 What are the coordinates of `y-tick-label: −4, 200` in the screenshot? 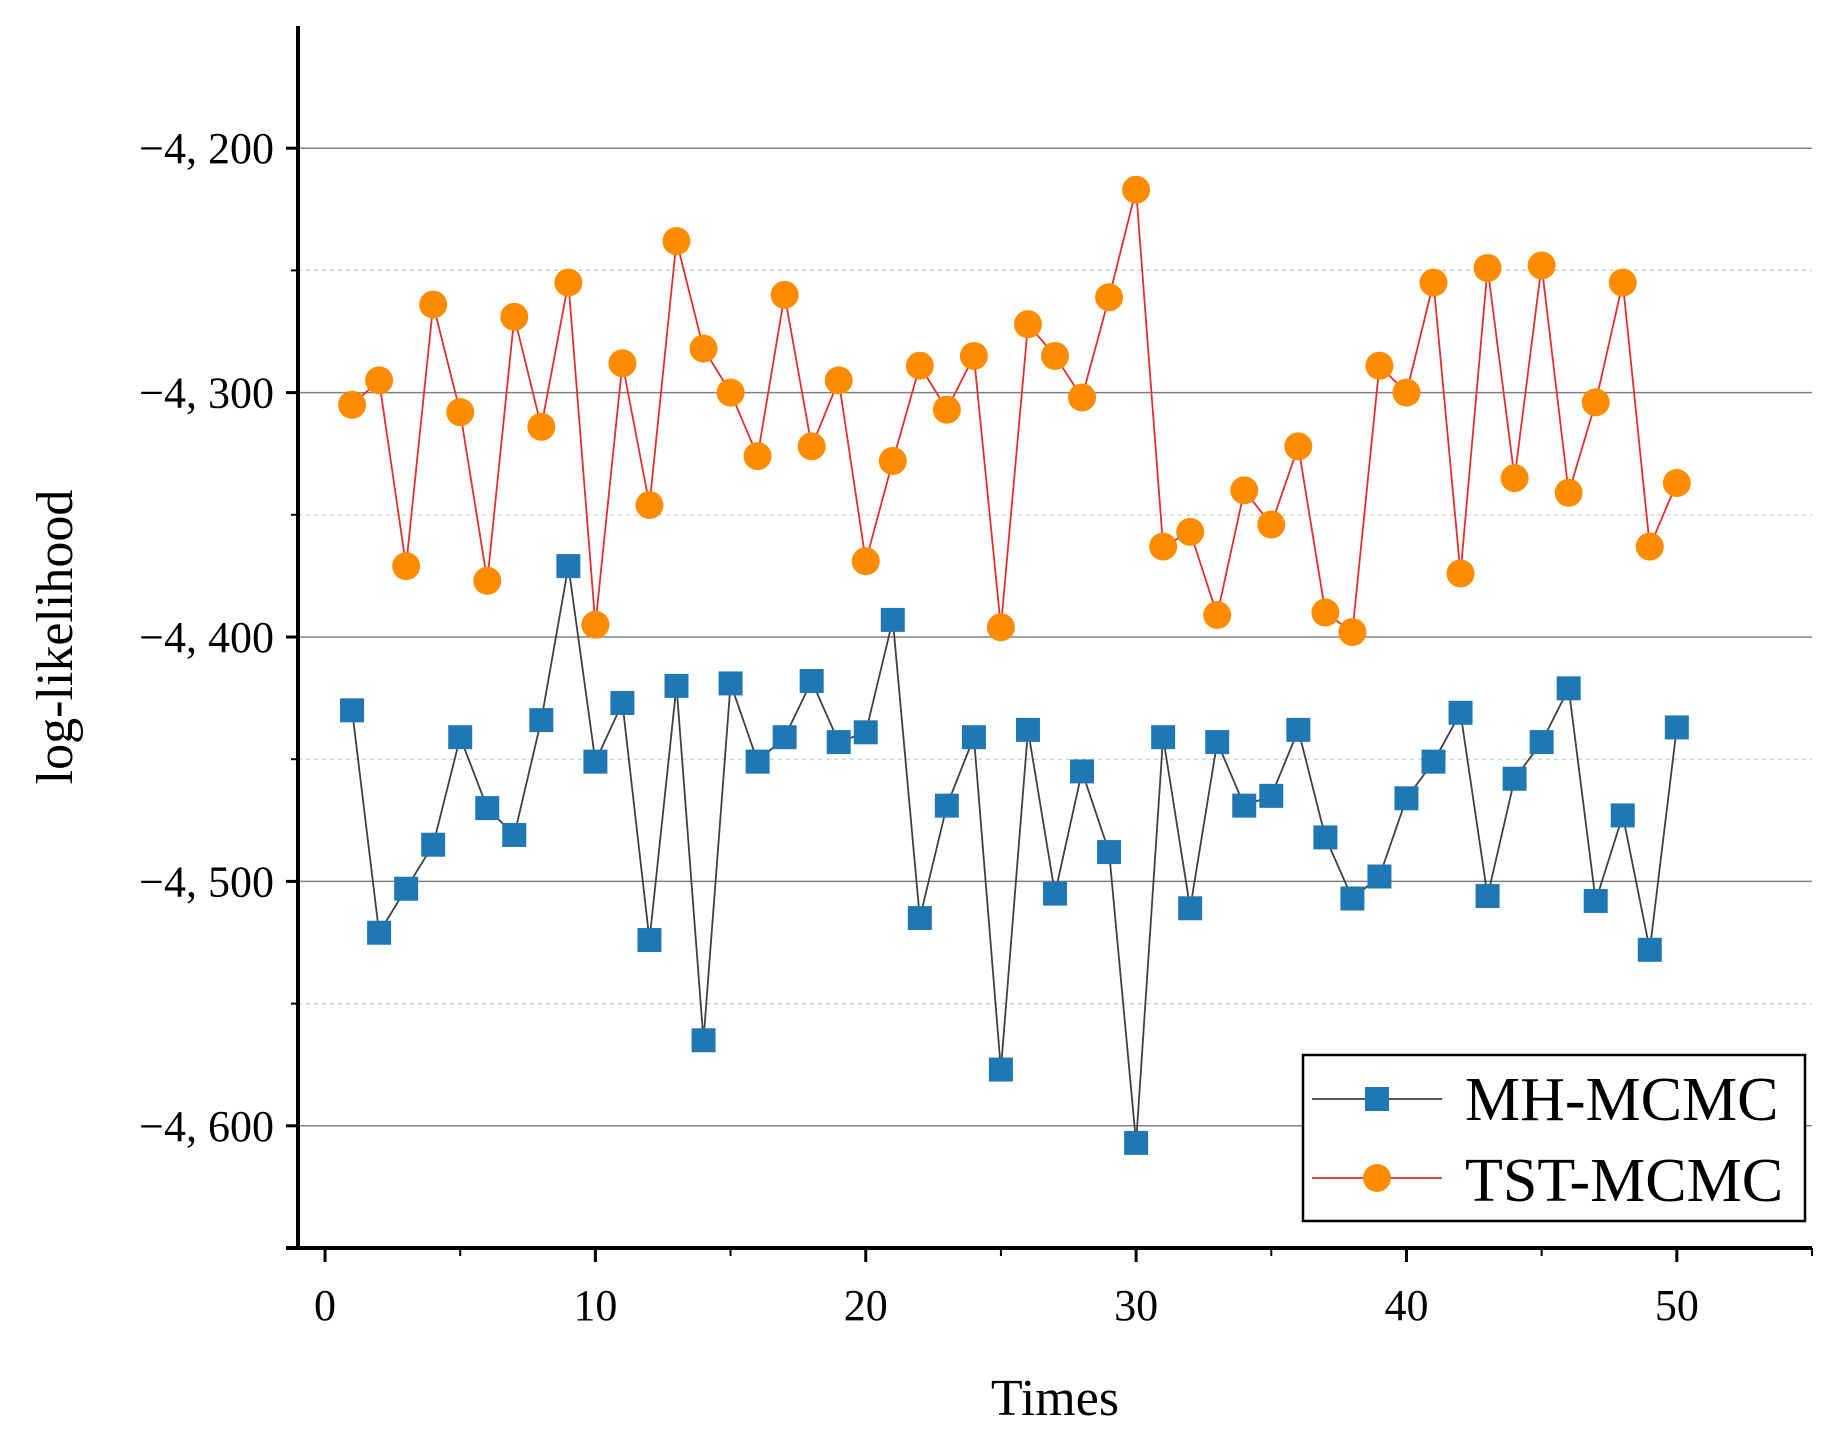 It's located at (206, 148).